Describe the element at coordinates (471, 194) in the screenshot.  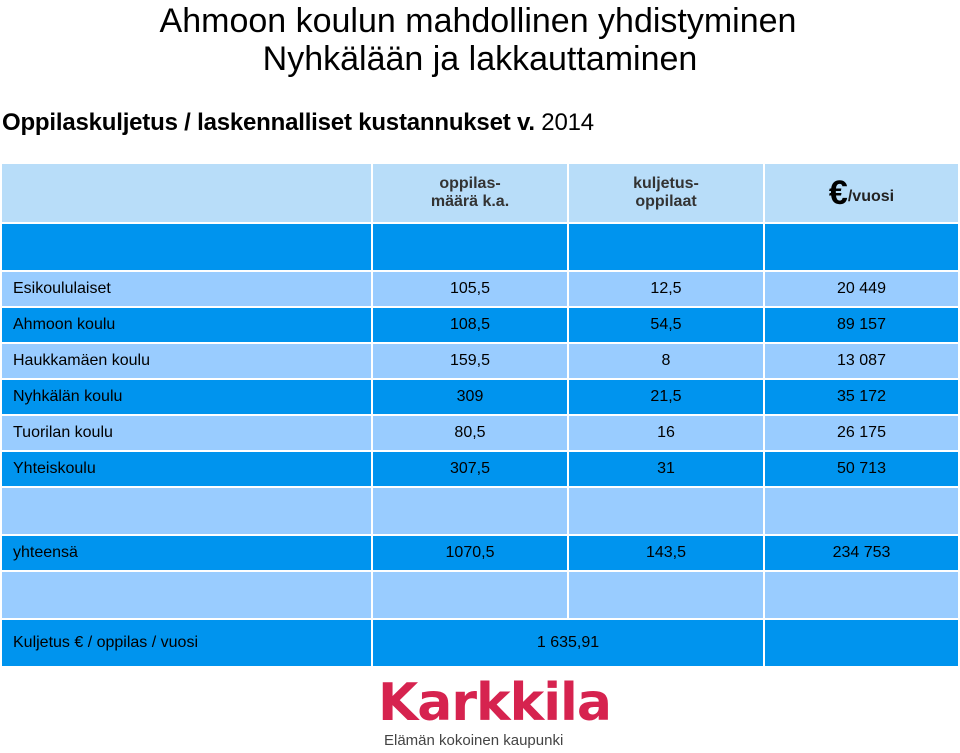
I see `header-oppilasmaara: oppilas- määrä k.a.` at that location.